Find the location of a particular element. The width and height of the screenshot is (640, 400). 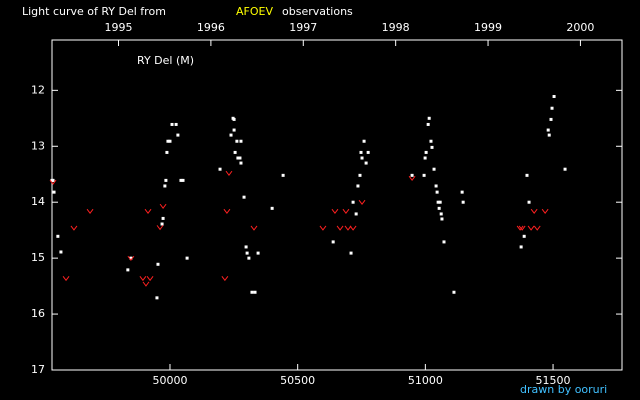

x2-tick-label: 1997 is located at coordinates (303, 27).